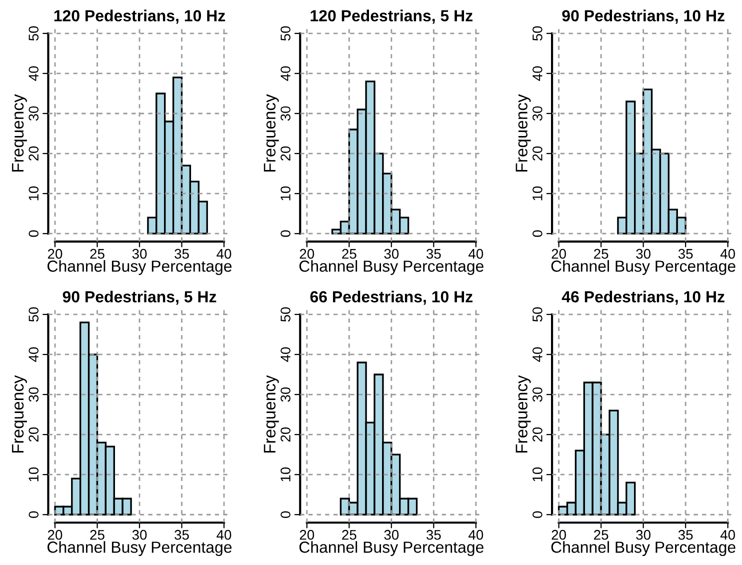  What do you see at coordinates (643, 297) in the screenshot?
I see `chart-title: 46 Pedestrians, 10 Hz` at bounding box center [643, 297].